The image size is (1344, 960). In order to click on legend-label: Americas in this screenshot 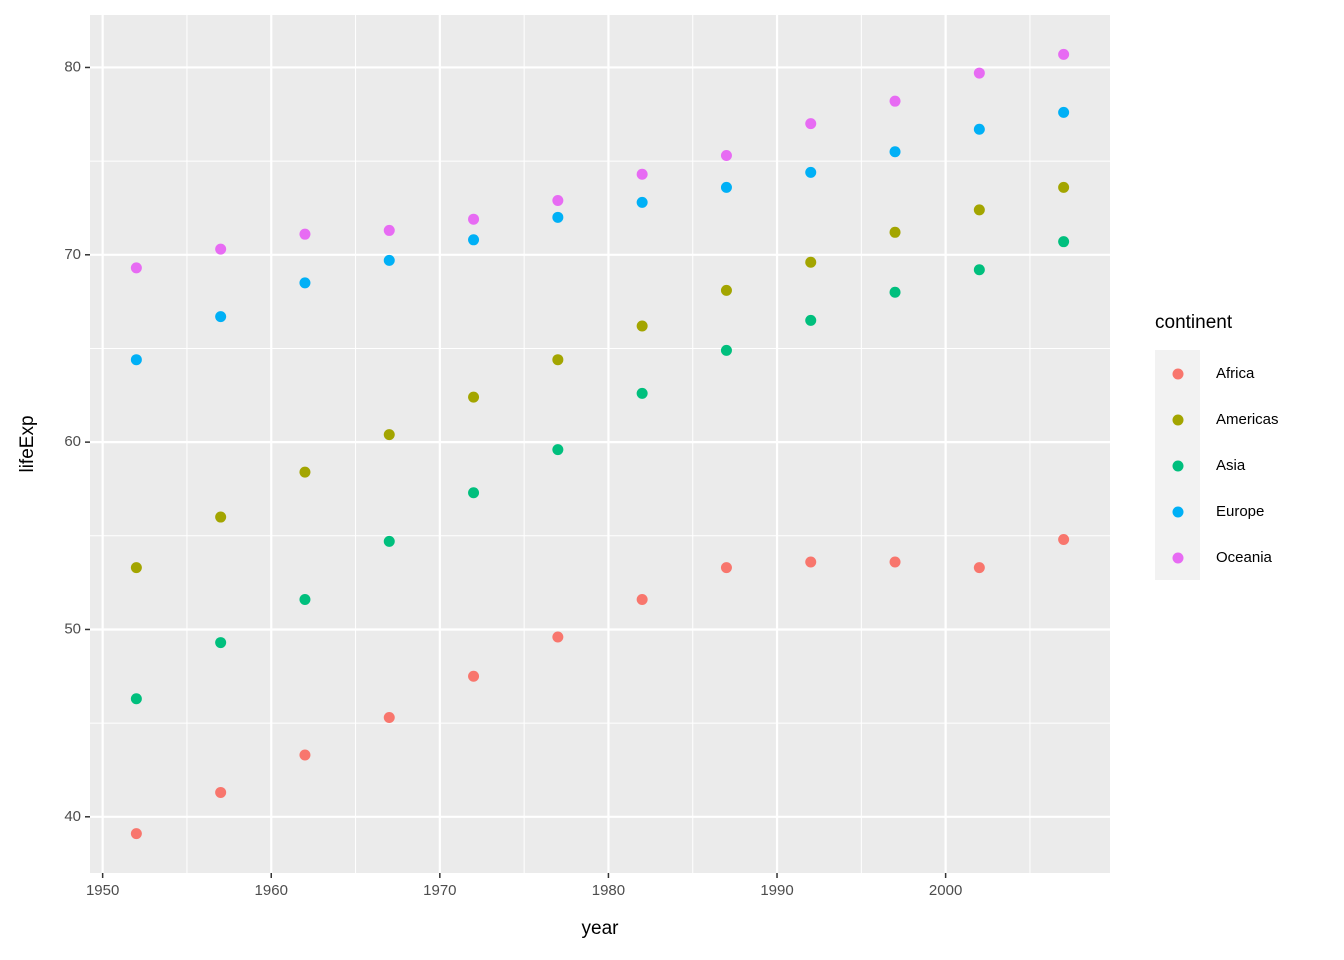, I will do `click(1247, 419)`.